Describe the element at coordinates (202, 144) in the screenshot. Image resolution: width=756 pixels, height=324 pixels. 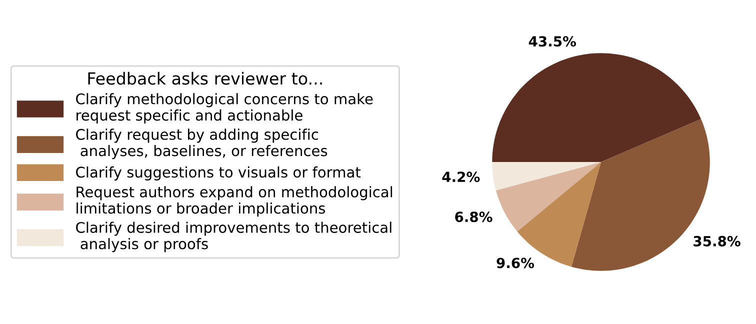
I see `legend-label: Clarify request by adding specific analyses, baselines, or references` at that location.